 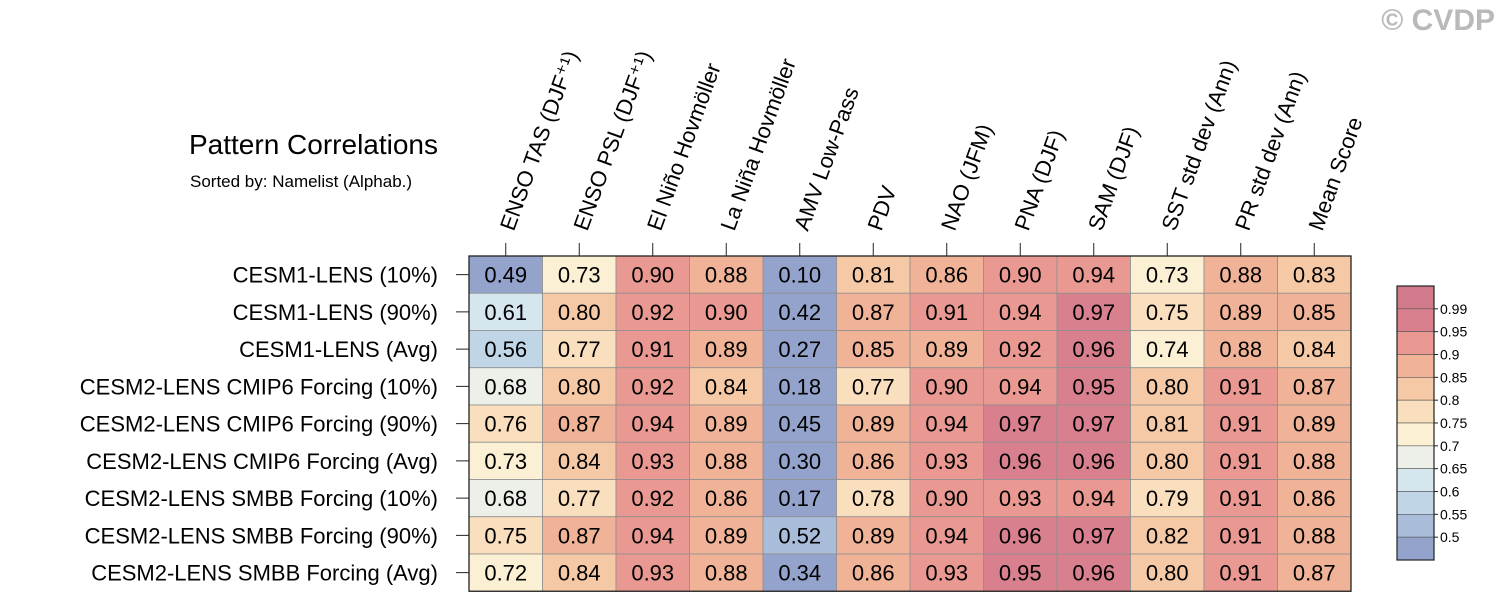 I want to click on cell-value-label: 0.49, so click(x=505, y=275).